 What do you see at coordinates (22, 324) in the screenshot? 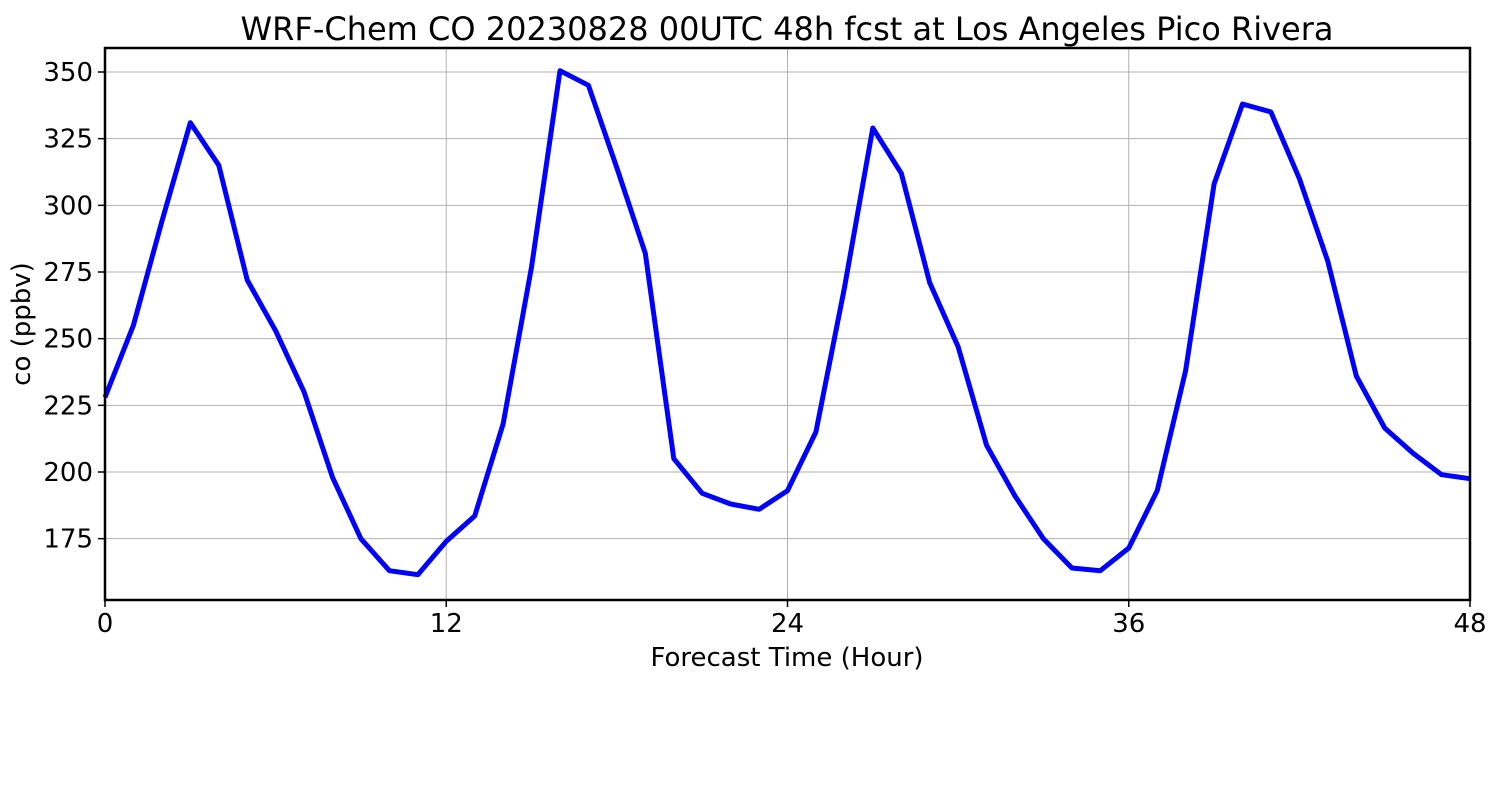
I see `y-axis-label: co (ppbv)` at bounding box center [22, 324].